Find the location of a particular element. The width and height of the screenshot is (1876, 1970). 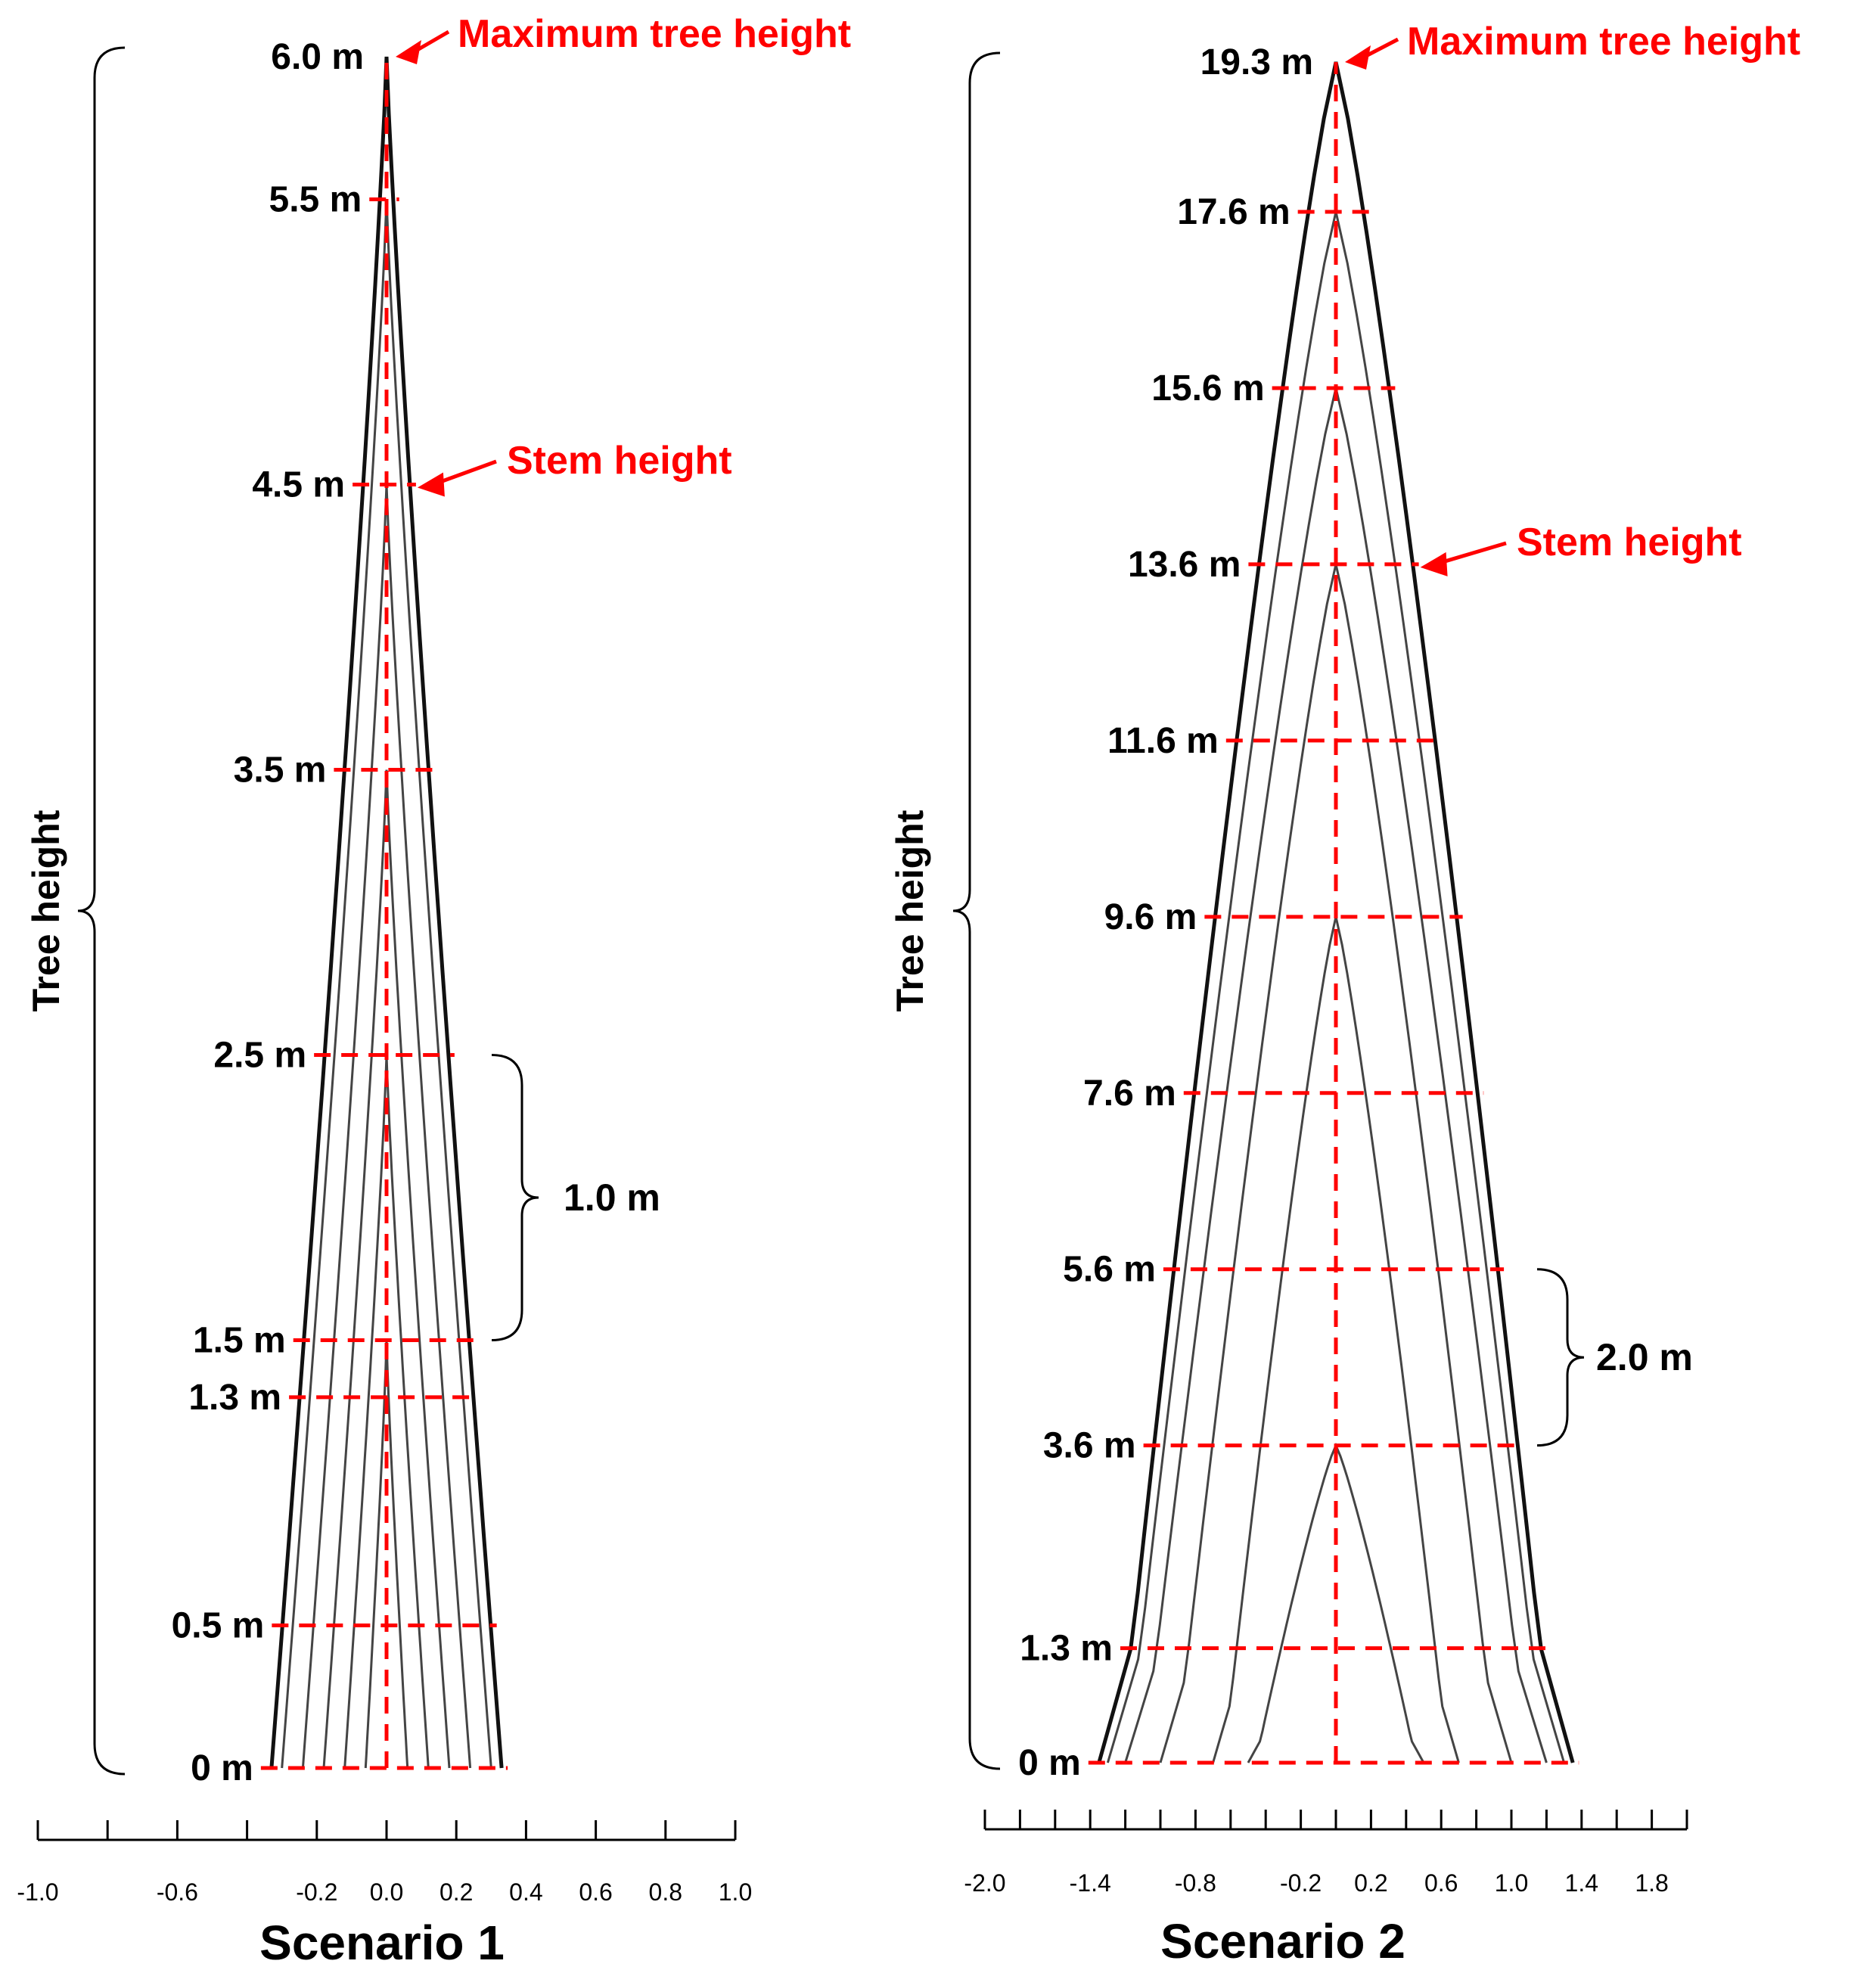

scenario-1-tree-height-label: Tree height is located at coordinates (46, 910).